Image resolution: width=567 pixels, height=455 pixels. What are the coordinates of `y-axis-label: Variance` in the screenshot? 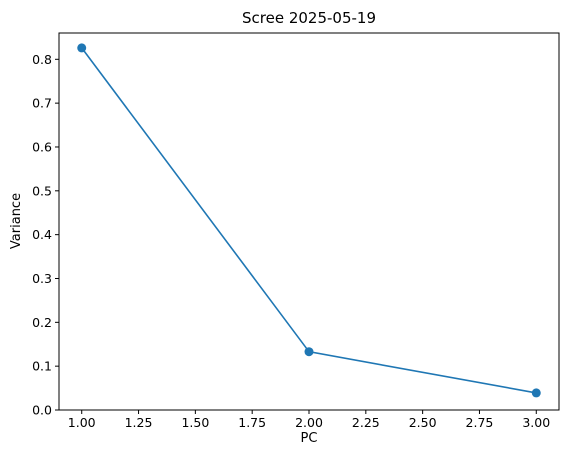 It's located at (16, 221).